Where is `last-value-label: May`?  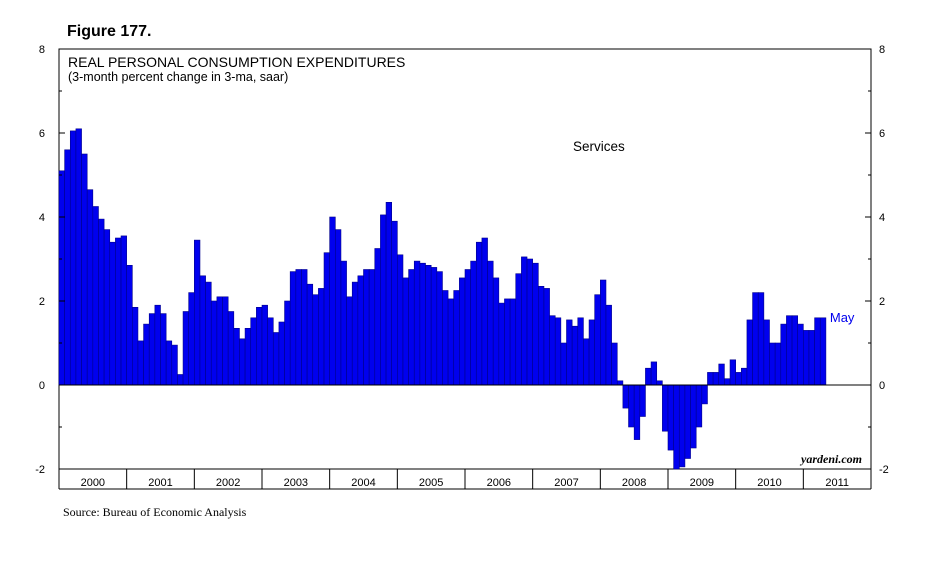
last-value-label: May is located at coordinates (842, 317).